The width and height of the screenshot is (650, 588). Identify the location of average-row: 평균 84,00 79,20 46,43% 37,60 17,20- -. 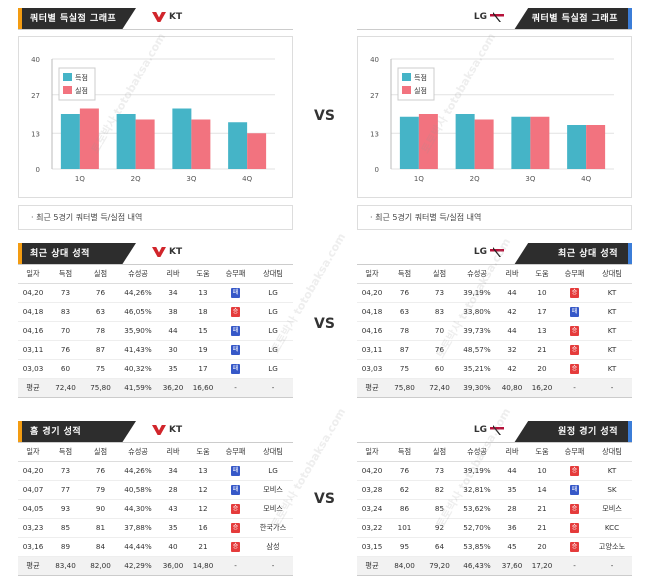
(494, 566).